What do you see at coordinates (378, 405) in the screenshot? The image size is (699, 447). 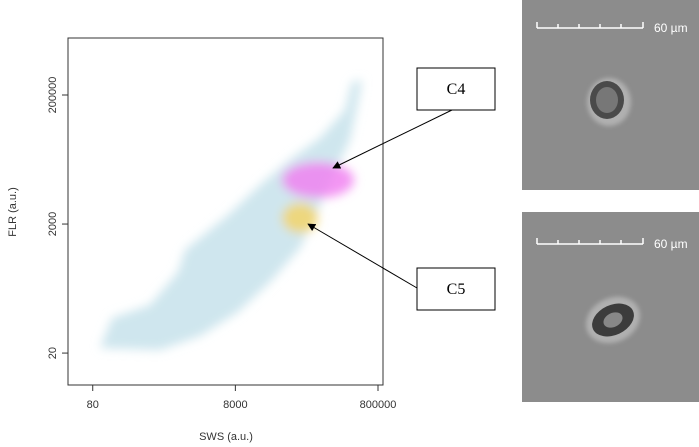 I see `x-tick-label: 800000` at bounding box center [378, 405].